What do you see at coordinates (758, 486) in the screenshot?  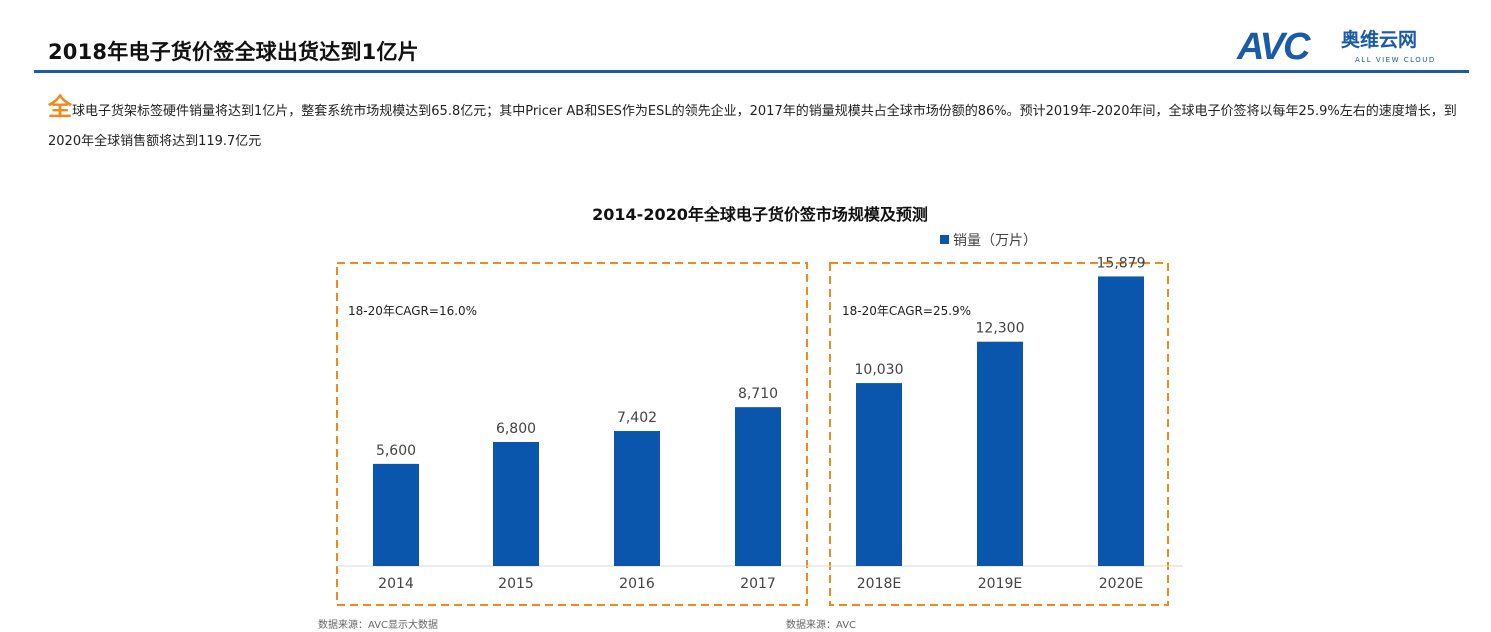 I see `bar-2017` at bounding box center [758, 486].